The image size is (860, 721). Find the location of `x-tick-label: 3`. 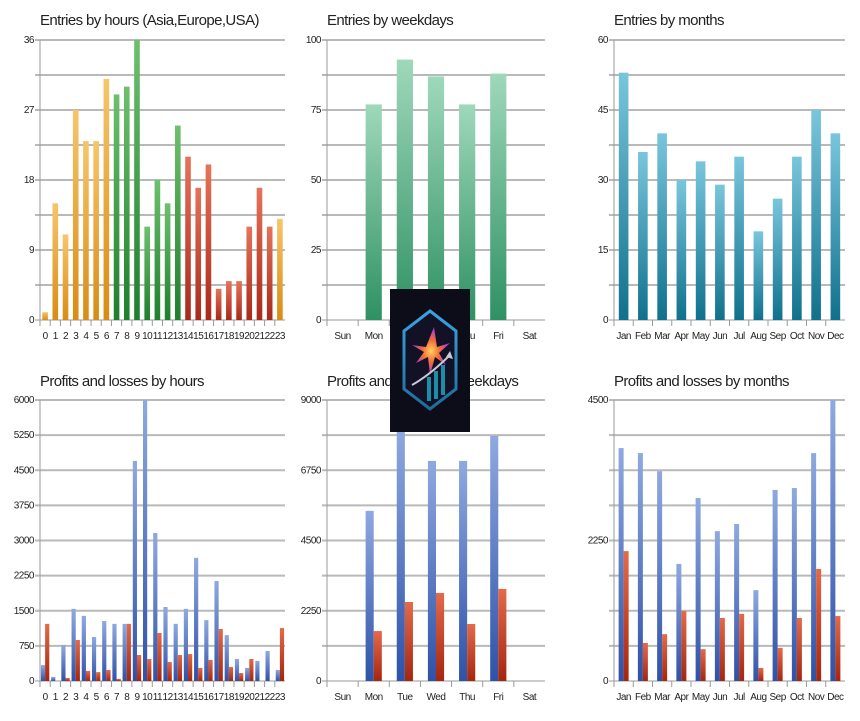

x-tick-label: 3 is located at coordinates (76, 697).